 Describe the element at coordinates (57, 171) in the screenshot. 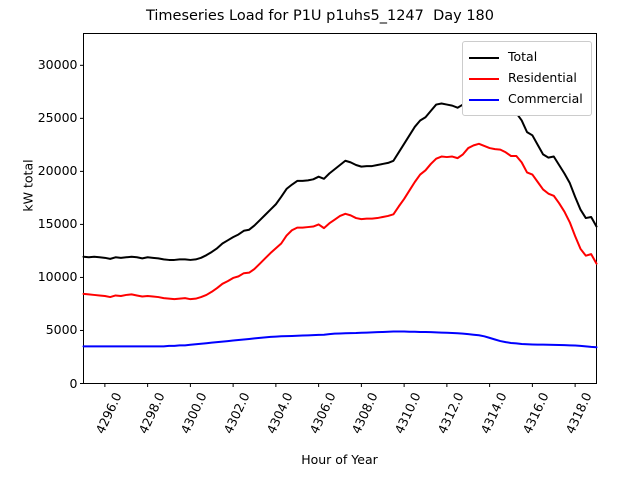

I see `y-tick-label: 20000` at that location.